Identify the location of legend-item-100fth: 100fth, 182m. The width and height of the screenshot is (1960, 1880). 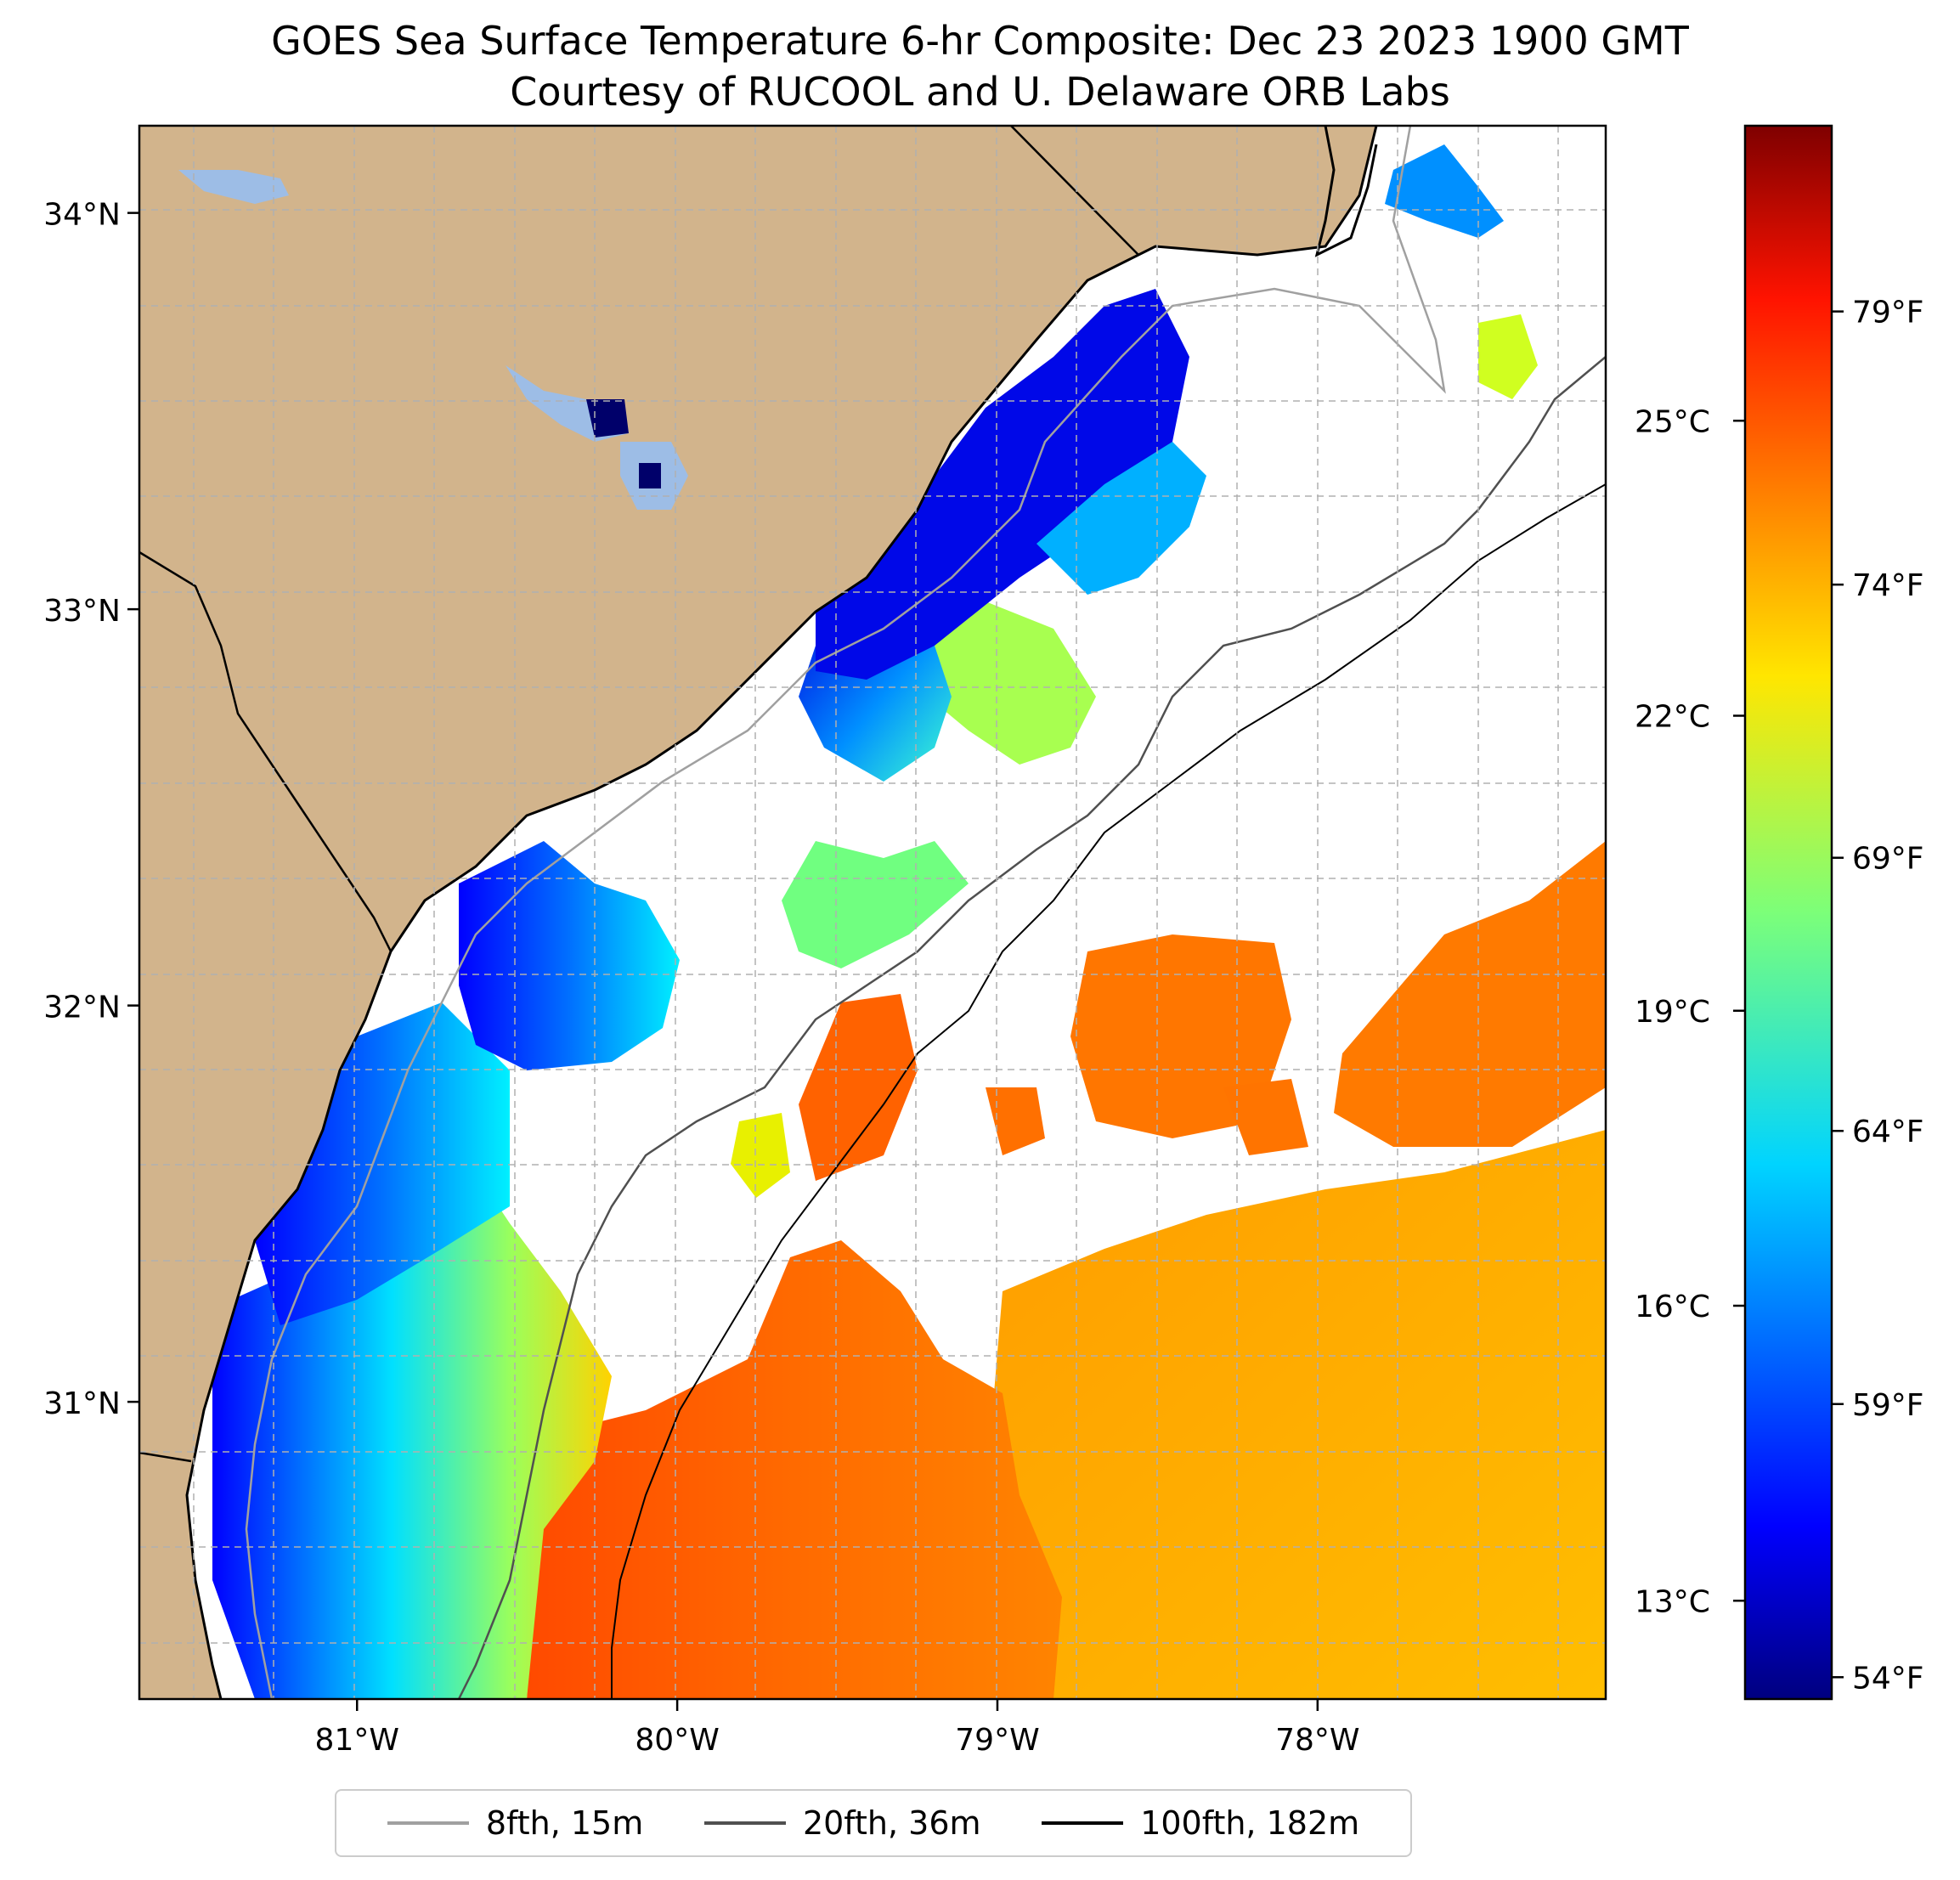
(1201, 1823).